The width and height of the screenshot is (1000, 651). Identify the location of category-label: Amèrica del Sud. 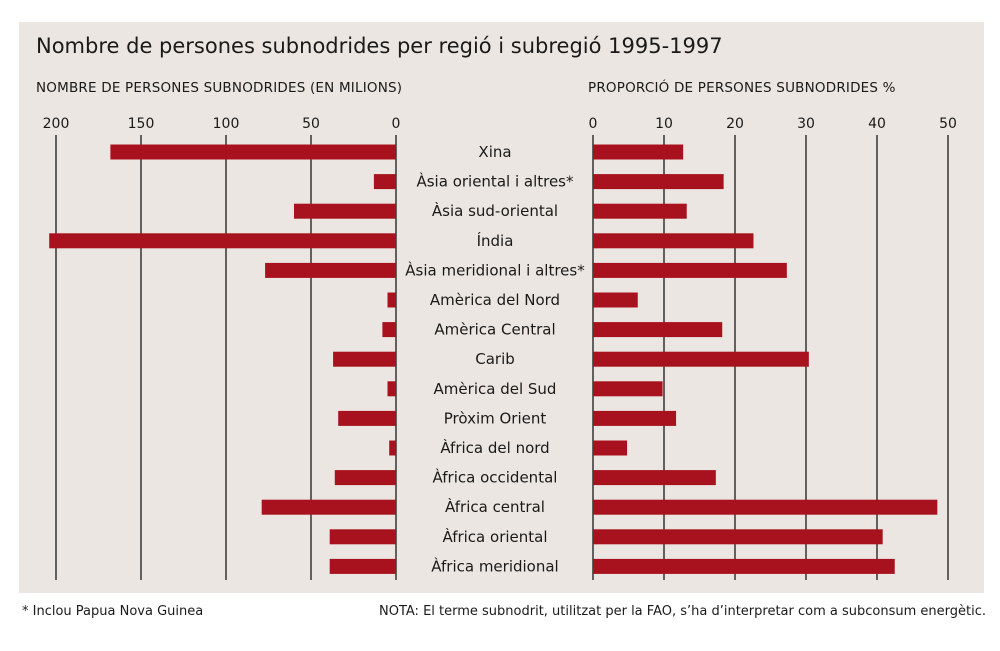
(495, 389).